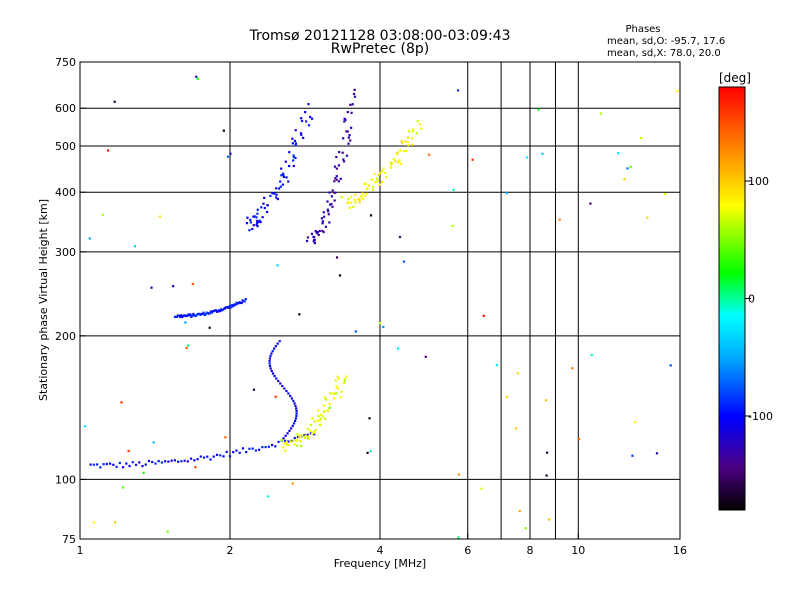 This screenshot has height=600, width=800. I want to click on stats-x-line: mean, sd,X: 78.0, 20.0, so click(664, 53).